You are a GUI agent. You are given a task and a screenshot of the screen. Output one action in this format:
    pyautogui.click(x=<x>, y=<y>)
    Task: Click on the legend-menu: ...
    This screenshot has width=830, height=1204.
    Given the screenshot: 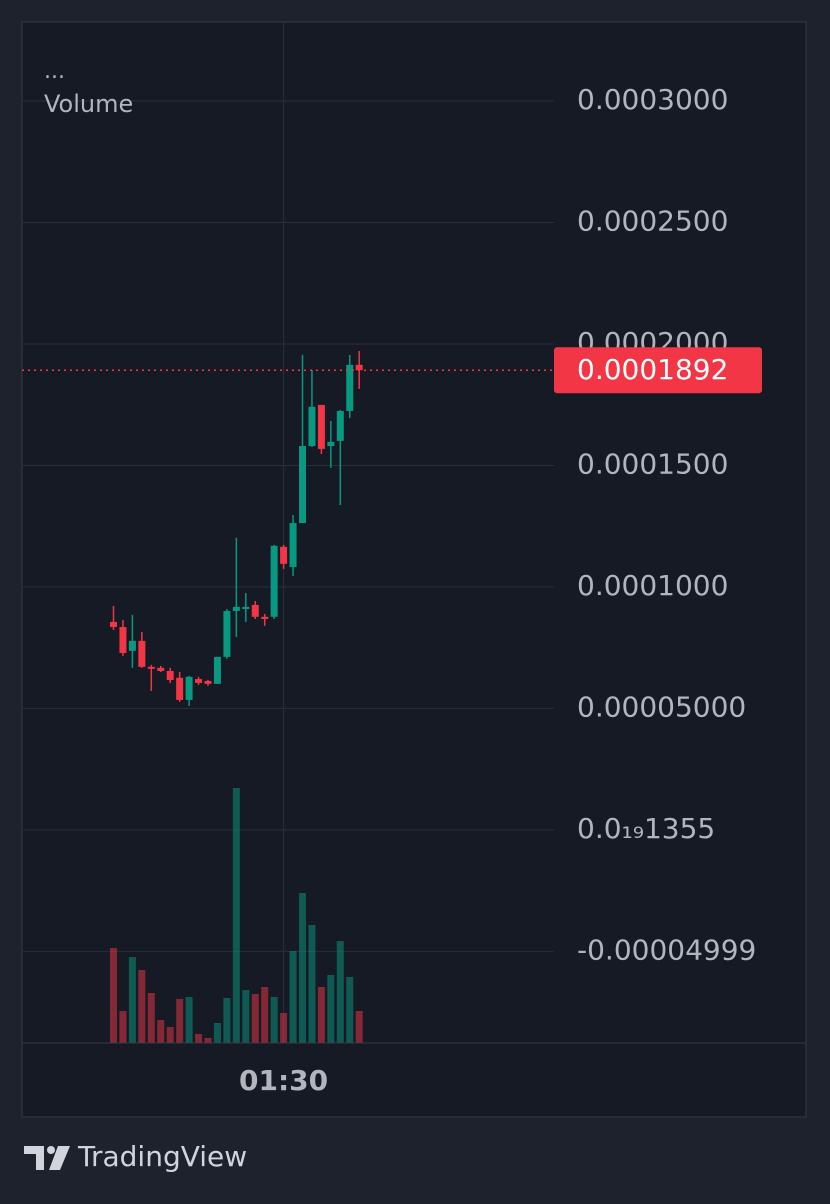 What is the action you would take?
    pyautogui.click(x=54, y=71)
    